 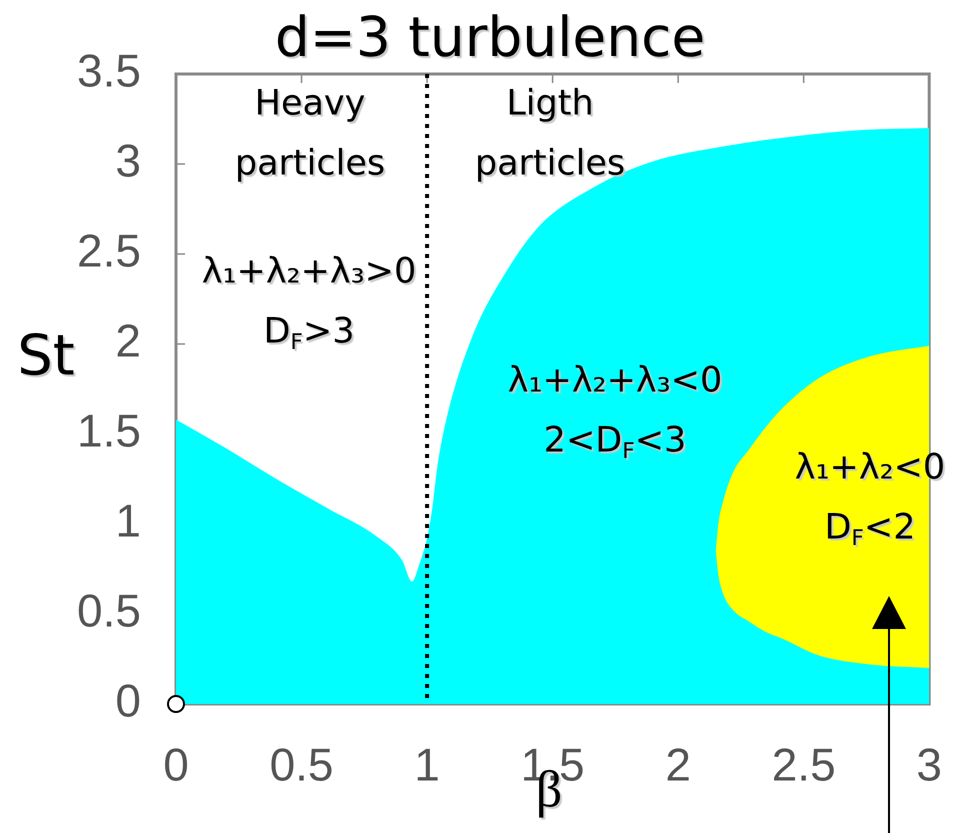 I want to click on y-tick-label: 1.5, so click(x=109, y=430).